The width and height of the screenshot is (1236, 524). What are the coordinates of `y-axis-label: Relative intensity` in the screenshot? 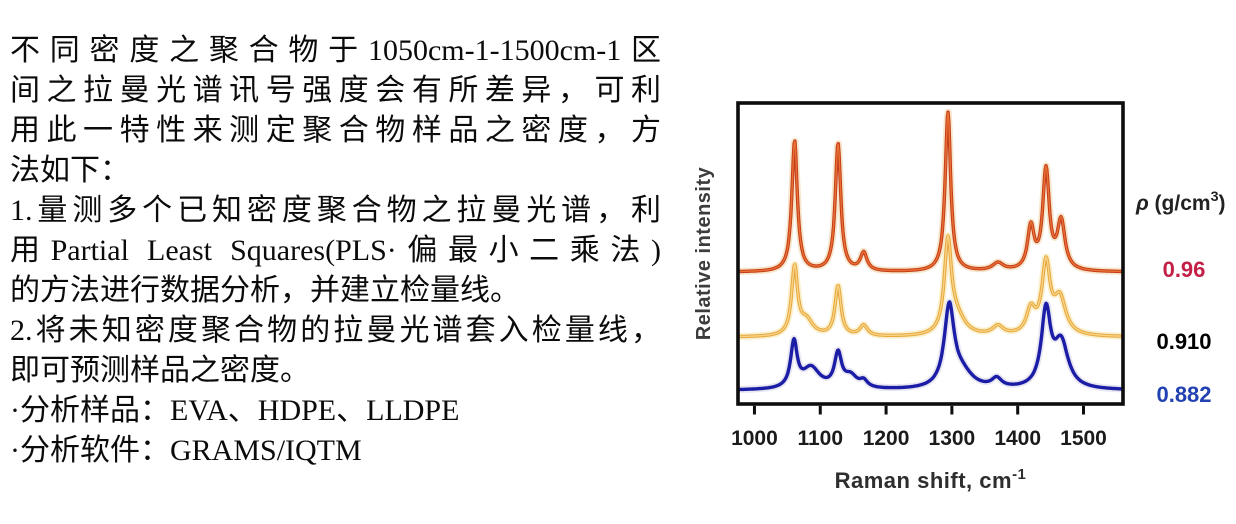 It's located at (704, 253).